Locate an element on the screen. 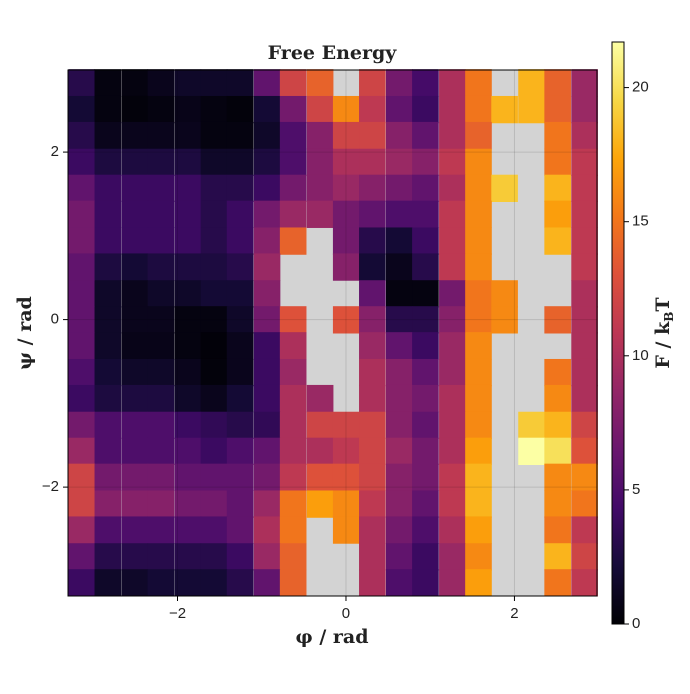 The width and height of the screenshot is (690, 694). x-tick-label: −2 is located at coordinates (177, 613).